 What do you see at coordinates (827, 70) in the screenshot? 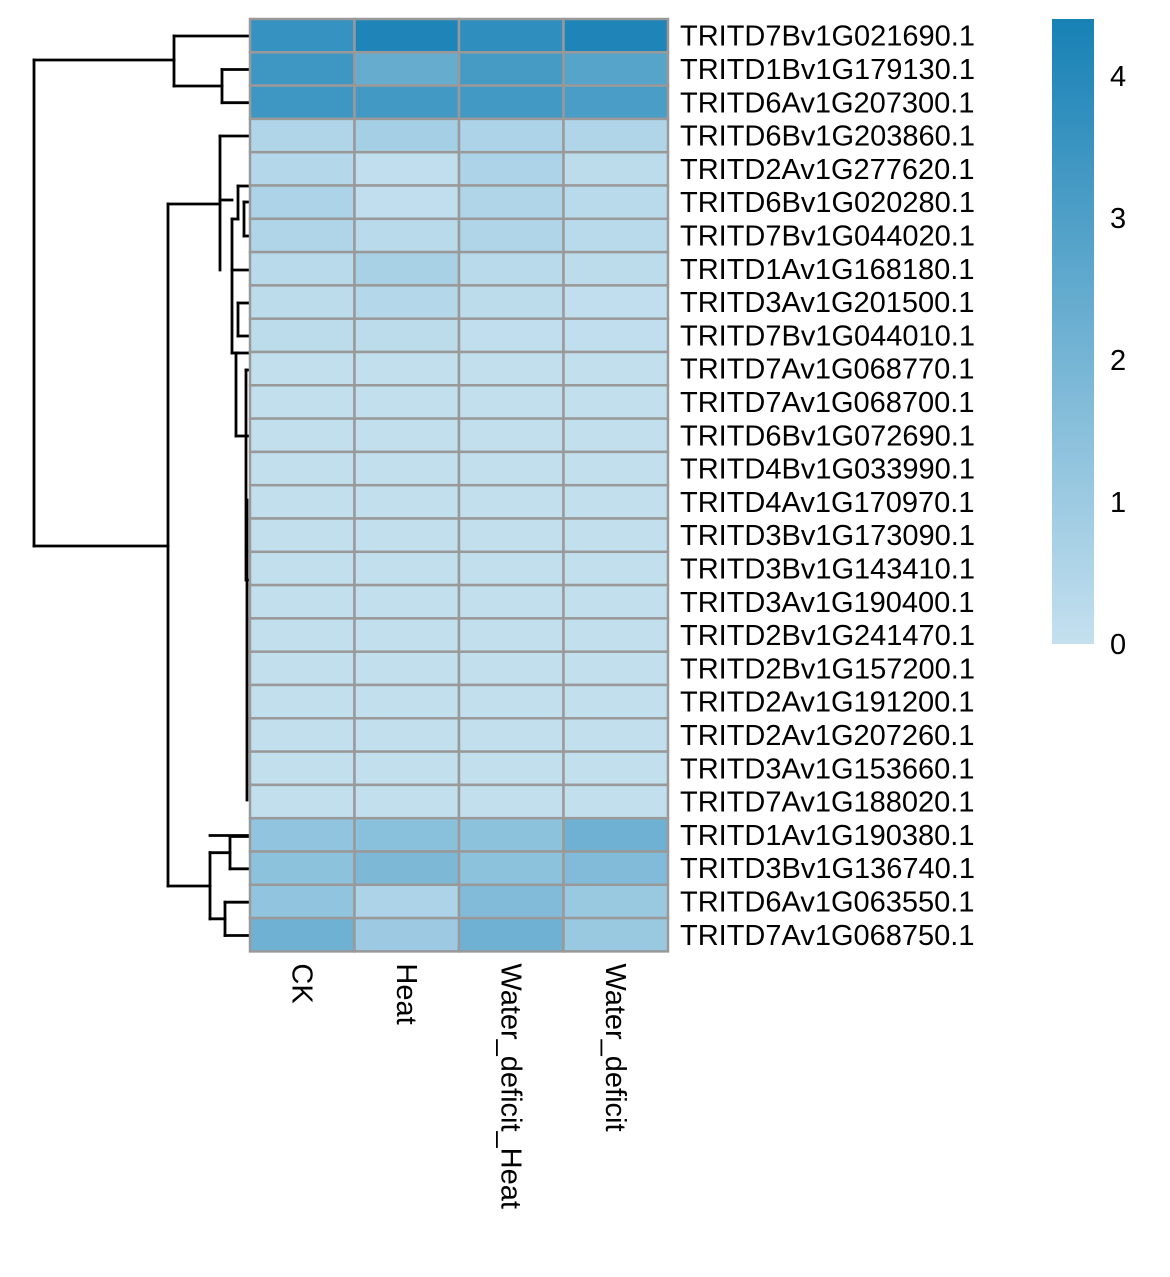
I see `row-label: TRITD1Bv1G179130.1` at bounding box center [827, 70].